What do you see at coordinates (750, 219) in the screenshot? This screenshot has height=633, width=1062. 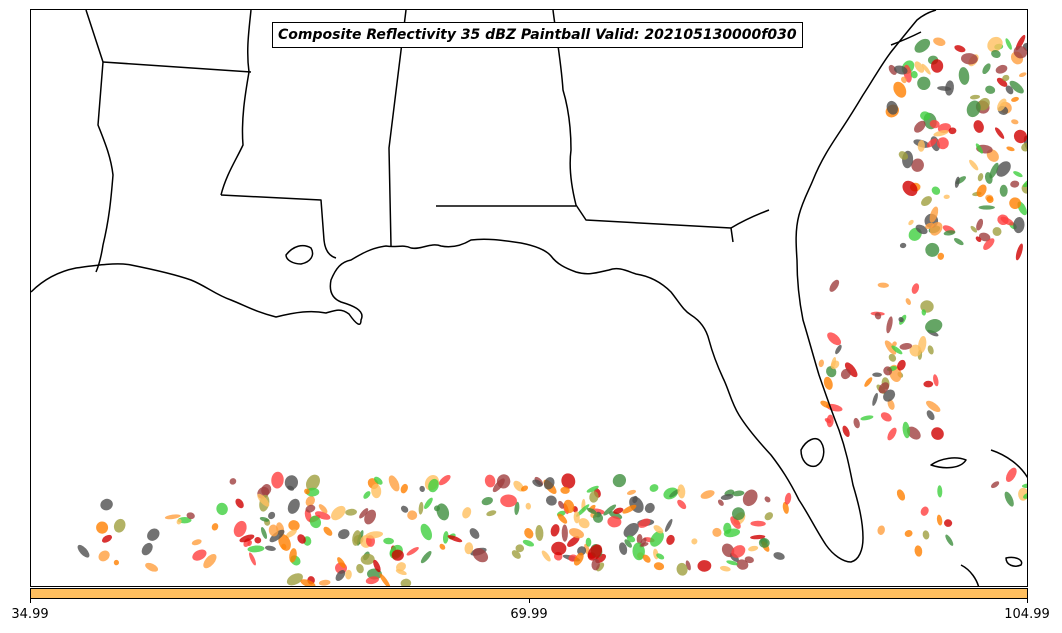 I see `state-border-sc-ga` at bounding box center [750, 219].